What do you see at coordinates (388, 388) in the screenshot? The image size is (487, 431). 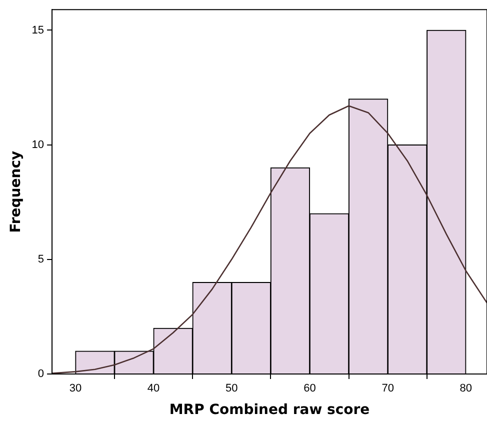 I see `x-tick-label: 70` at bounding box center [388, 388].